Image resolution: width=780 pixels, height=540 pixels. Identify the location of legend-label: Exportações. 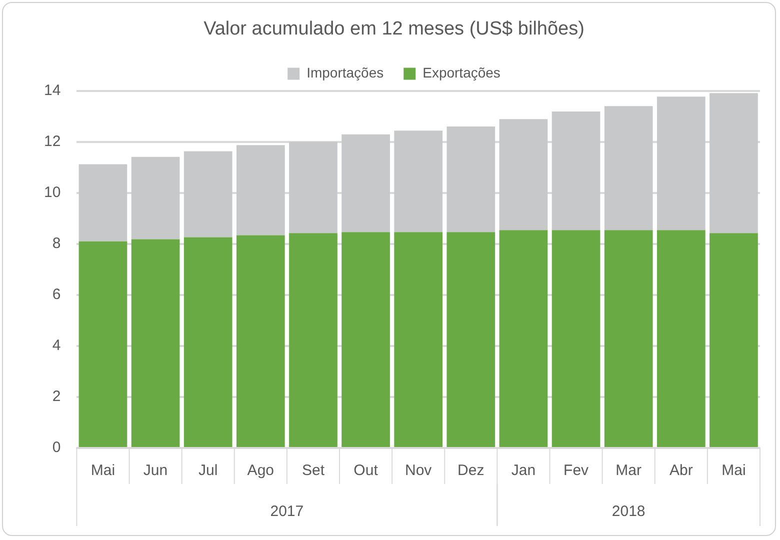
(461, 72).